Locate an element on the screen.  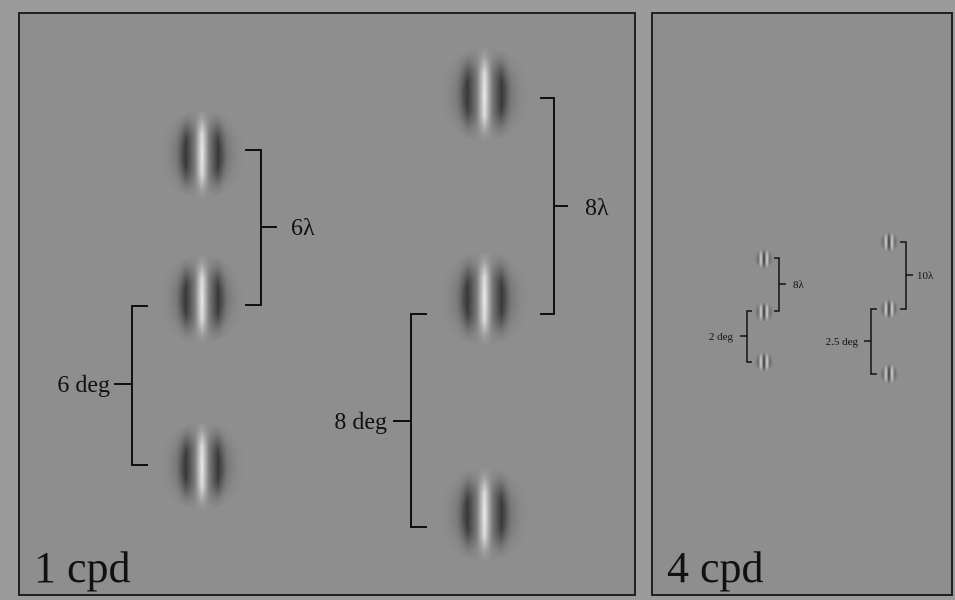
label-8lambda: 8λ is located at coordinates (597, 208).